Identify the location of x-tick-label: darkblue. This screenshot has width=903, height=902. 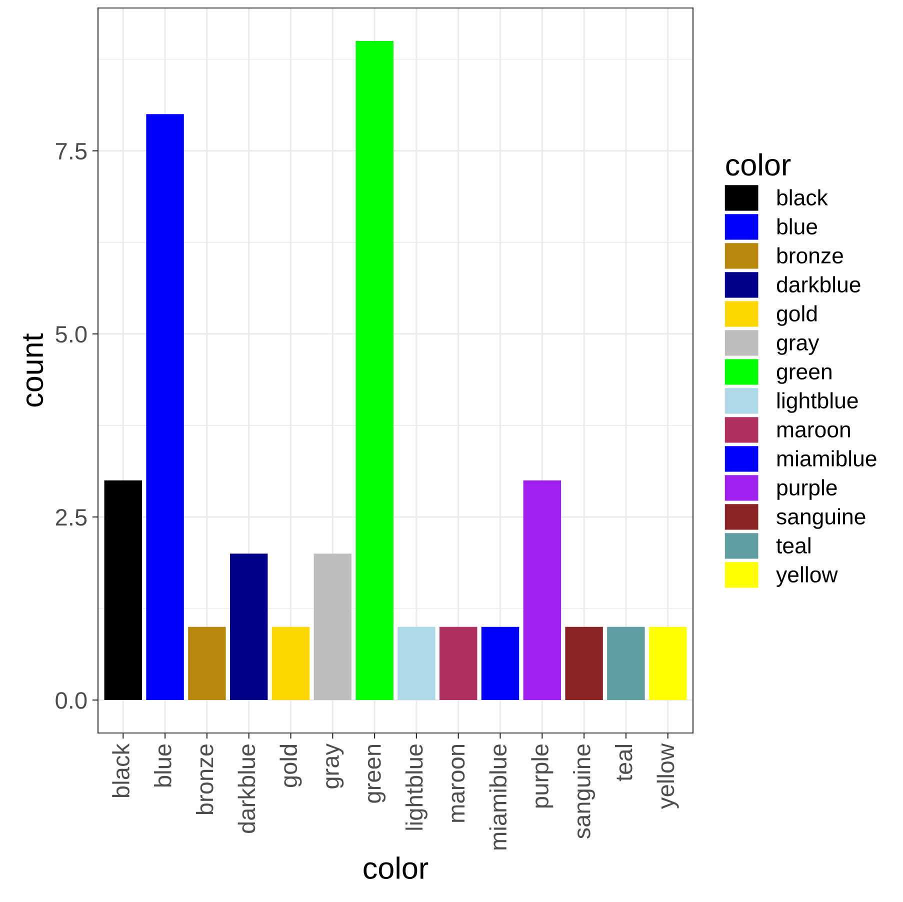
(247, 788).